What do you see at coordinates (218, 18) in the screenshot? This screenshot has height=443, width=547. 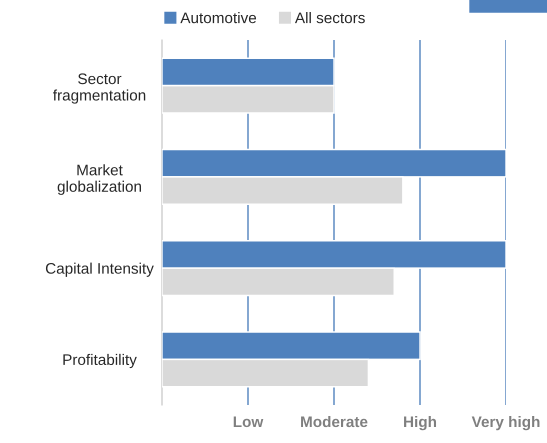 I see `legend-label: Automotive` at bounding box center [218, 18].